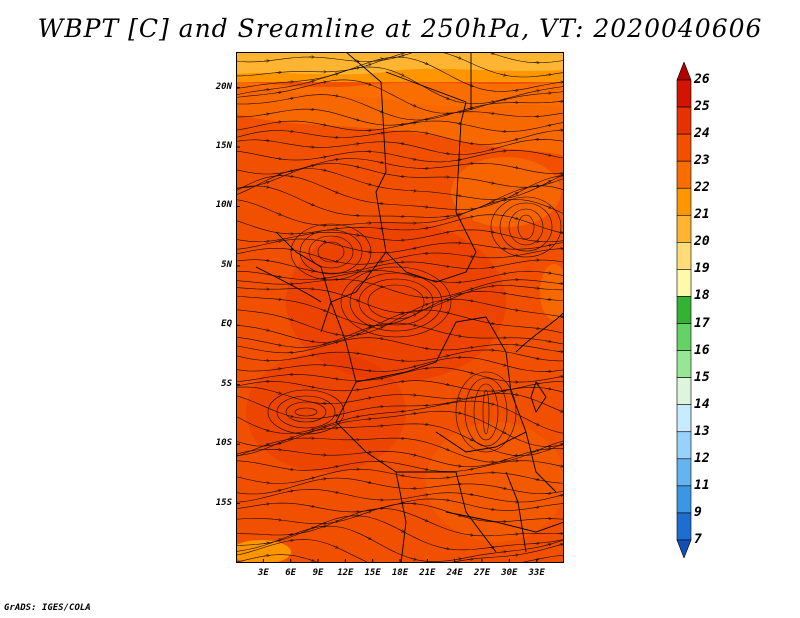  Describe the element at coordinates (702, 377) in the screenshot. I see `colorbar-label: 15` at that location.